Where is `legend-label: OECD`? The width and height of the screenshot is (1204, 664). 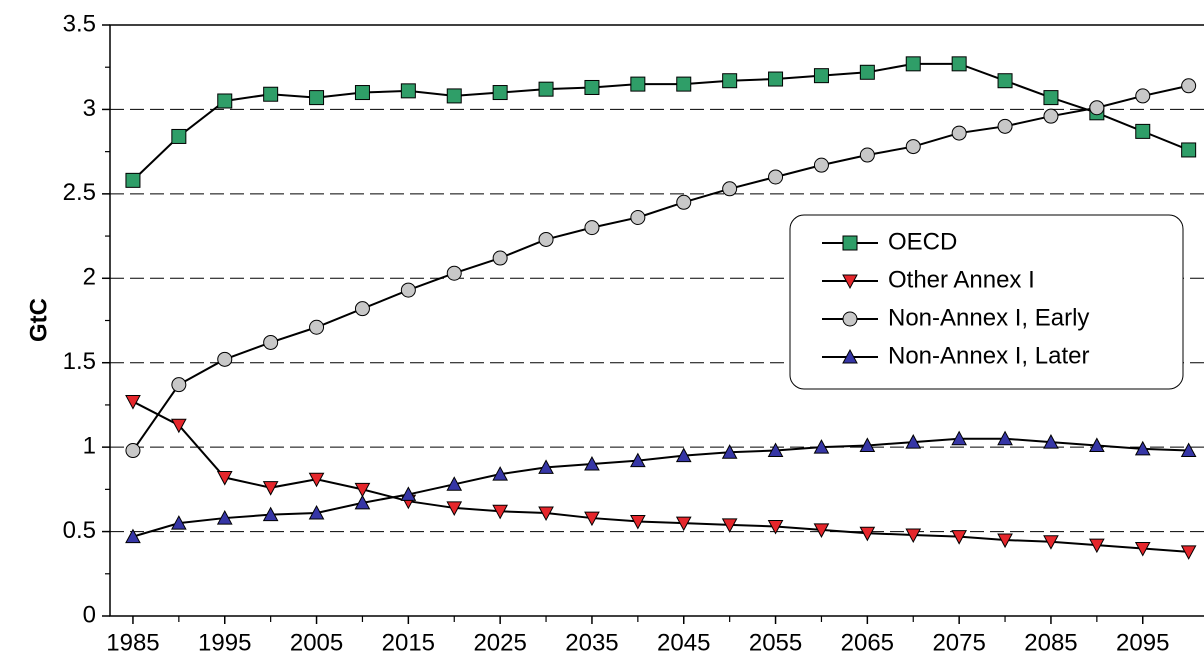
legend-label: OECD is located at coordinates (922, 241).